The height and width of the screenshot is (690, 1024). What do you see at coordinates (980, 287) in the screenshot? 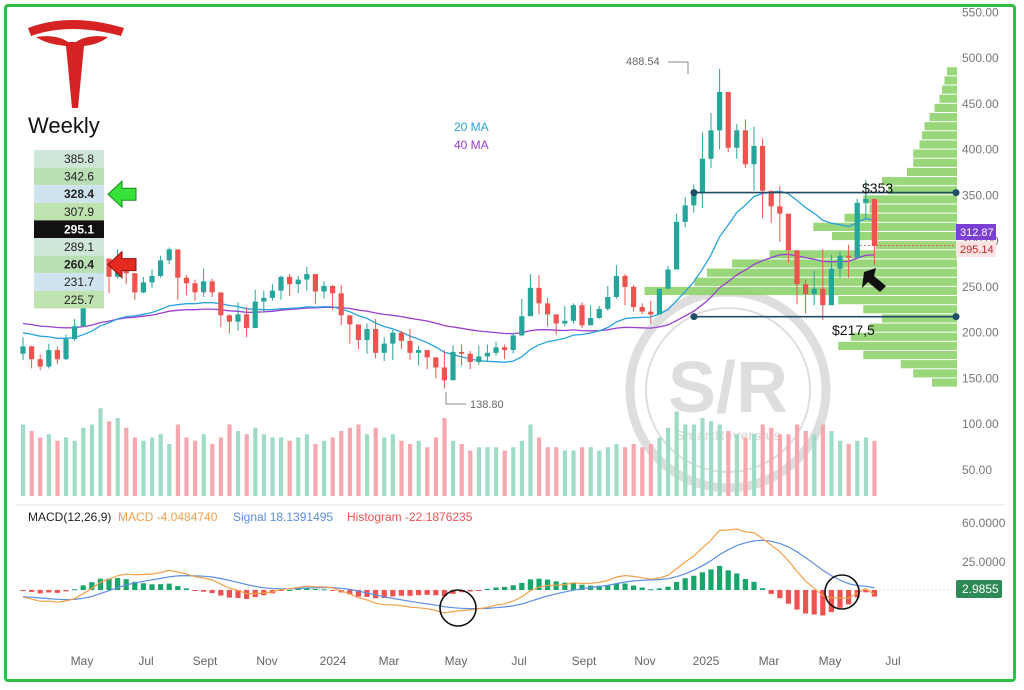
I see `y-tick-label: 250.00` at bounding box center [980, 287].